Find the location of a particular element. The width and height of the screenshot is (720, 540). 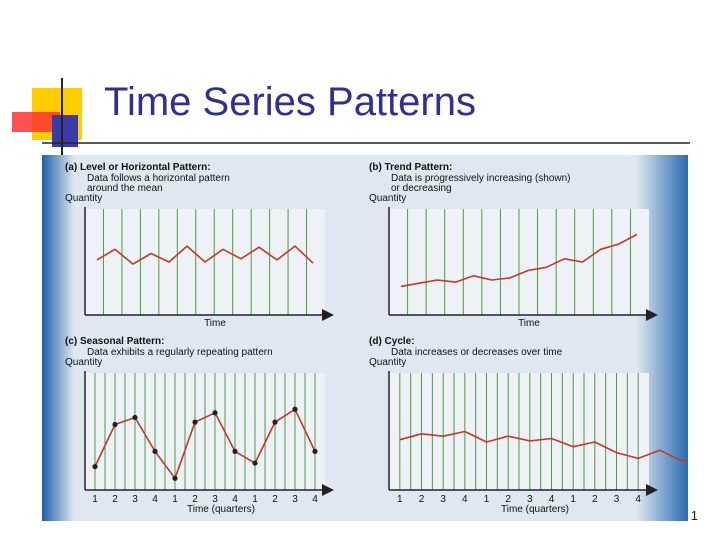

chart-subtitle: around the mean is located at coordinates (125, 188).